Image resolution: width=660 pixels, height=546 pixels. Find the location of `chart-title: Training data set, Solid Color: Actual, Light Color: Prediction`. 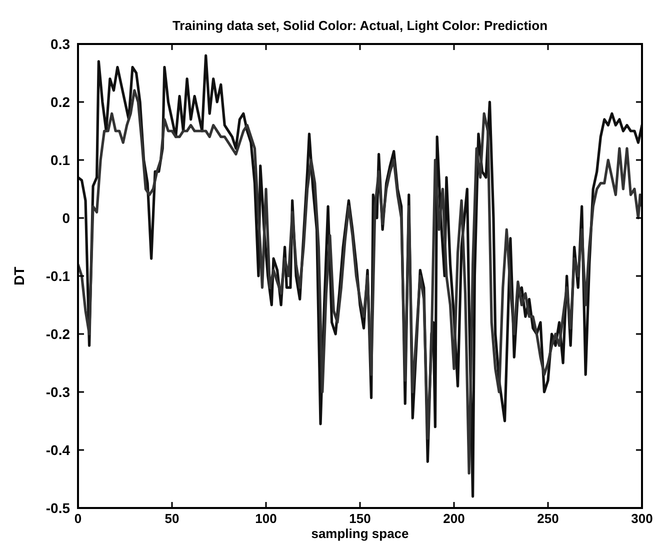

chart-title: Training data set, Solid Color: Actual, Light Color: Prediction is located at coordinates (360, 25).